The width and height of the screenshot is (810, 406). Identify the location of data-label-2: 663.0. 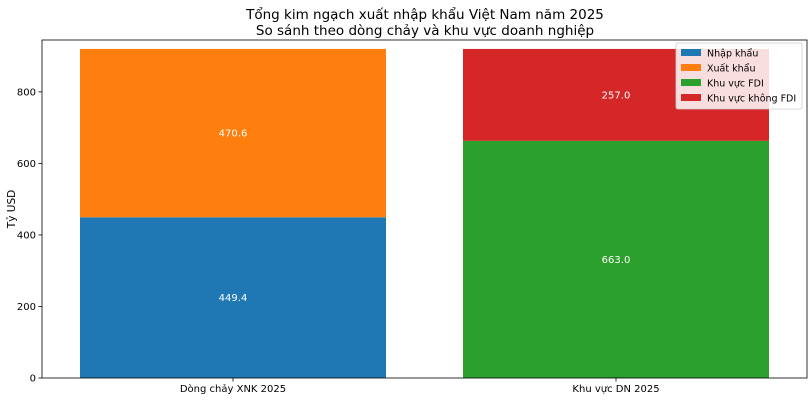
(616, 260).